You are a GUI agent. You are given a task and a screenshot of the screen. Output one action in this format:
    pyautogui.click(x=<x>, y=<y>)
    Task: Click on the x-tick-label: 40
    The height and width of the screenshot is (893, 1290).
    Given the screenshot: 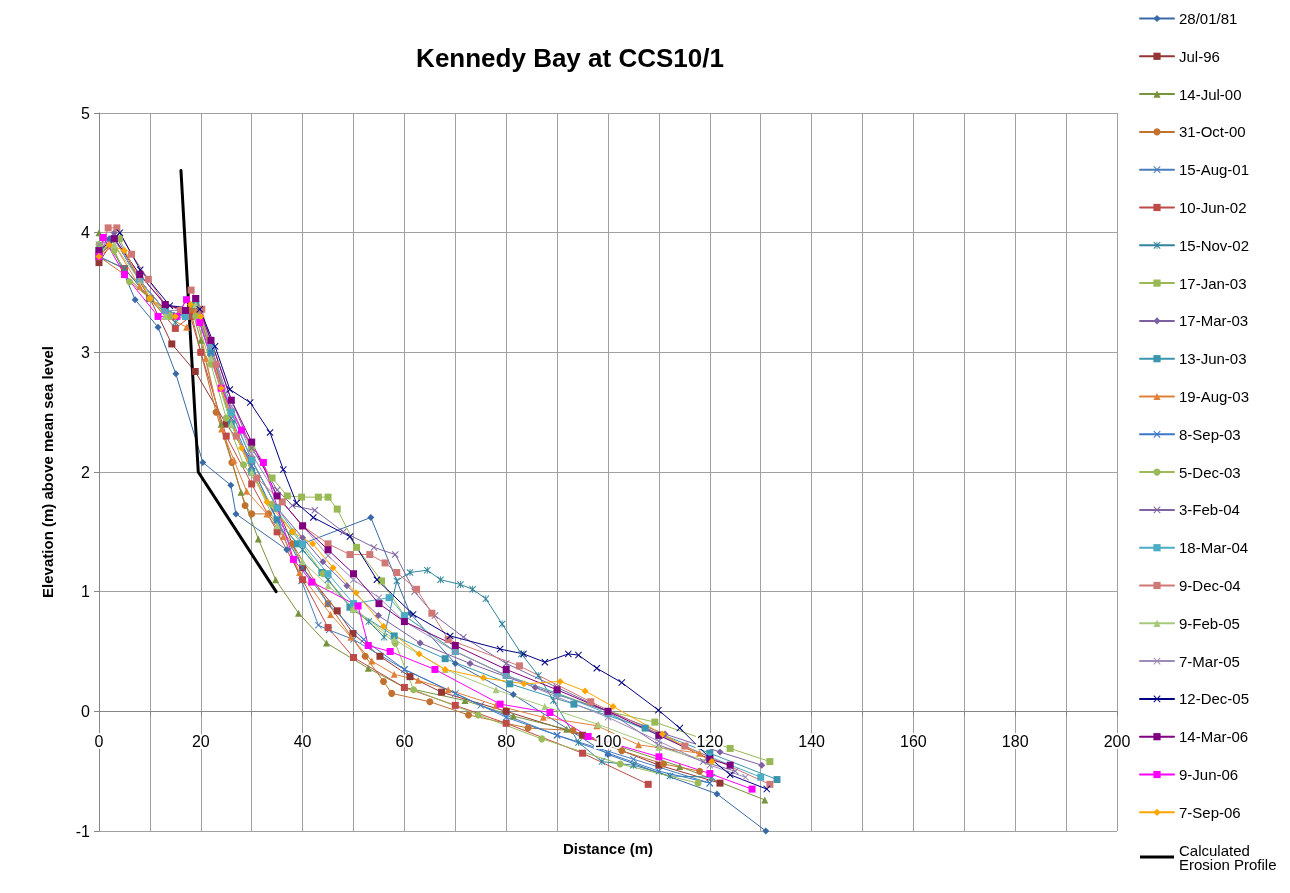 What is the action you would take?
    pyautogui.click(x=302, y=741)
    